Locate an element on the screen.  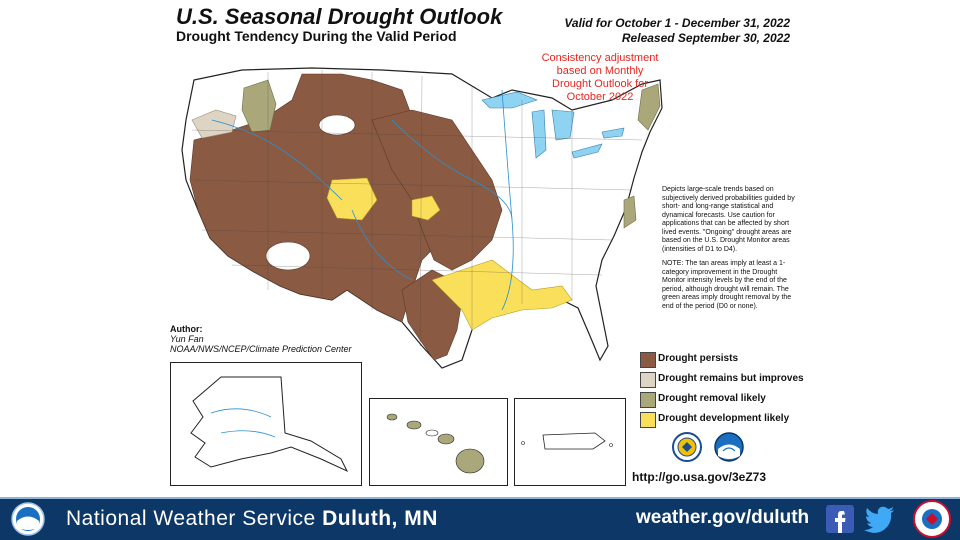
legend-swatch-removal is located at coordinates (648, 400).